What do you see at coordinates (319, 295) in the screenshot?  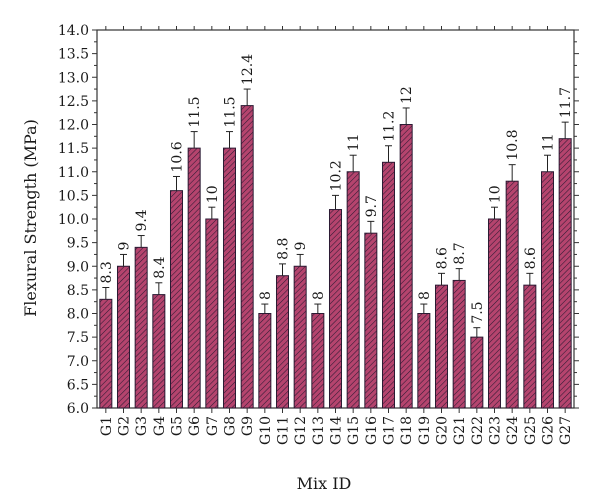 I see `data-label-G13: 8` at bounding box center [319, 295].